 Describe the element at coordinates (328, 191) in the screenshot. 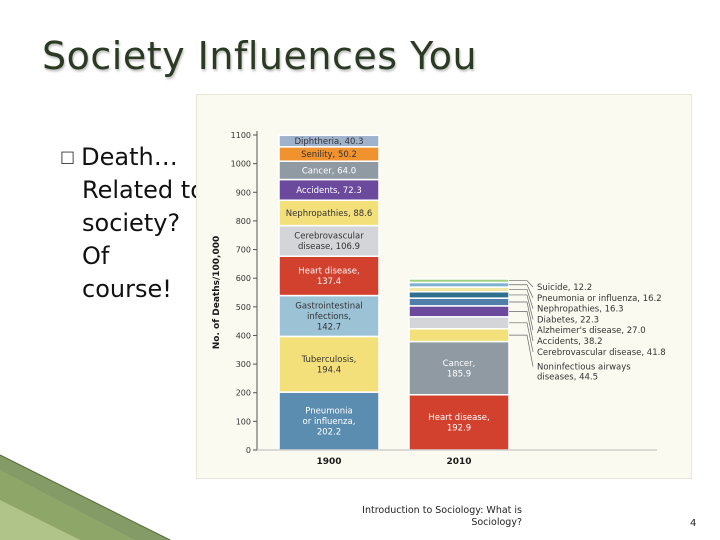

I see `bar-segment-label: Accidents, 72.3` at that location.